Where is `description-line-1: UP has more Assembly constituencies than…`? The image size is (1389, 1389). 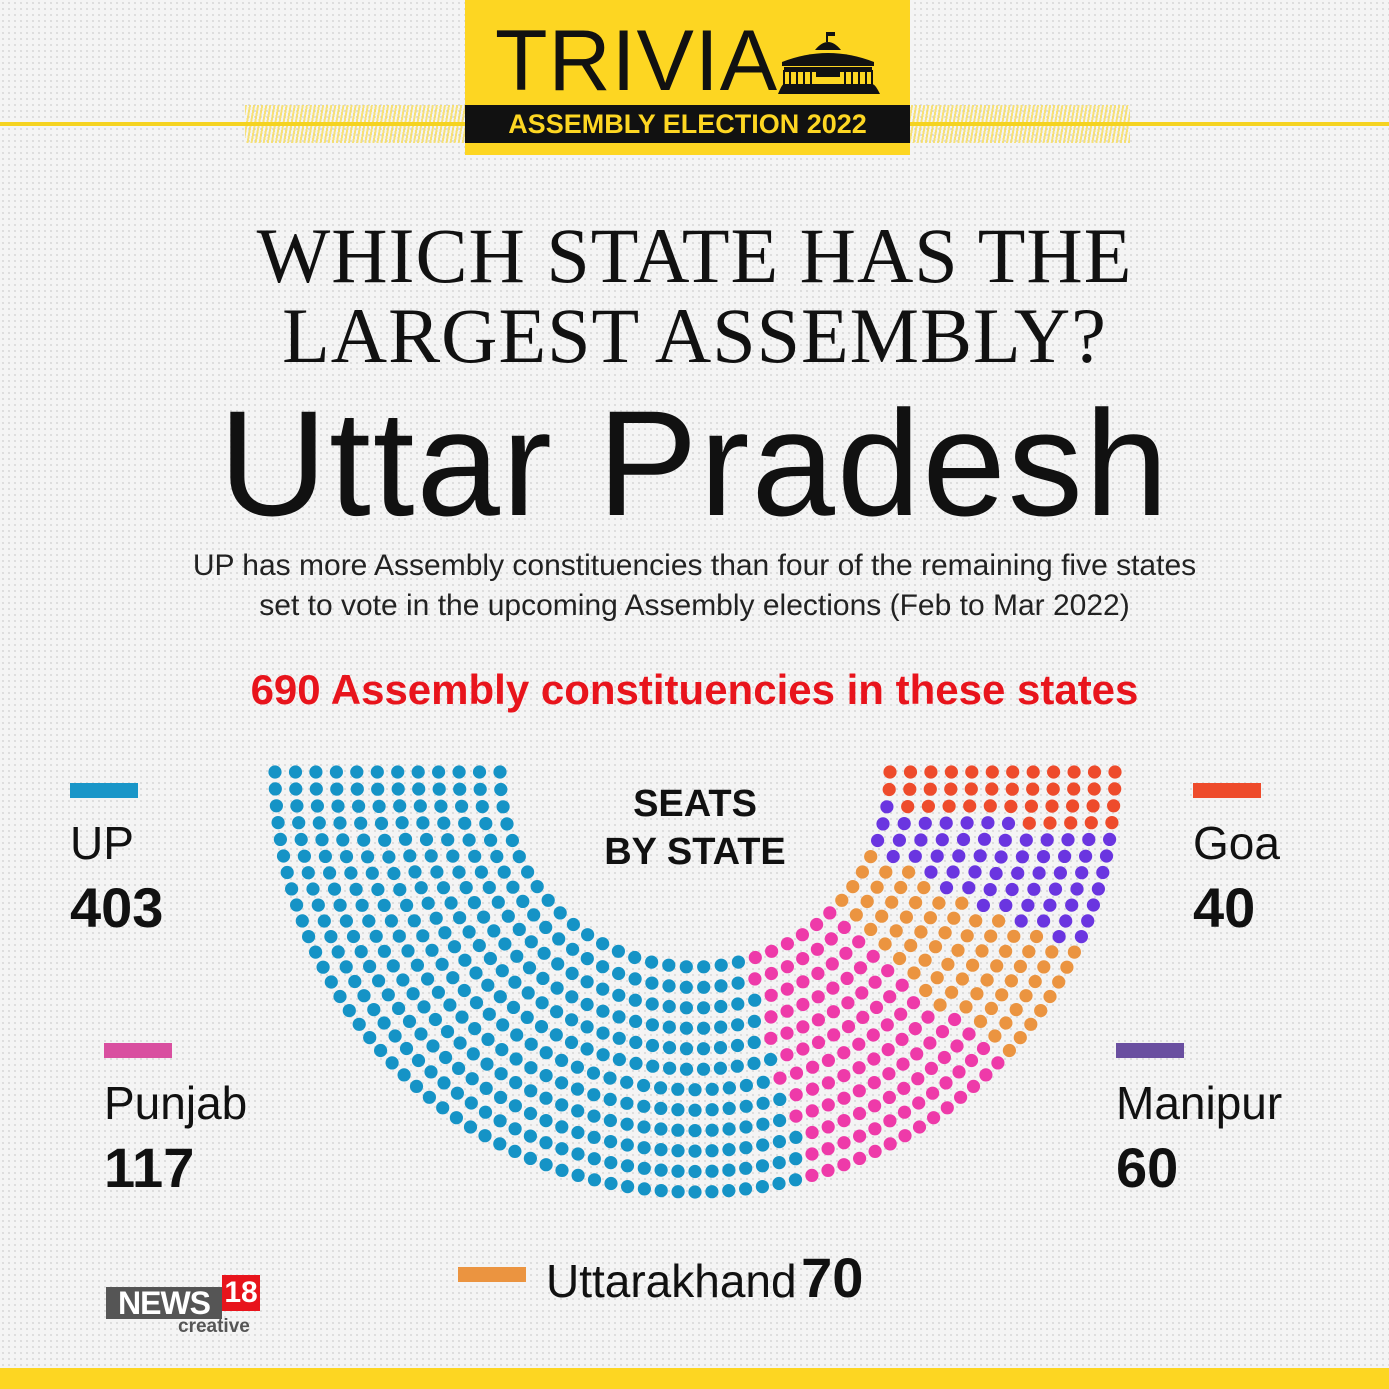
description-line-1: UP has more Assembly constituencies than… is located at coordinates (694, 565).